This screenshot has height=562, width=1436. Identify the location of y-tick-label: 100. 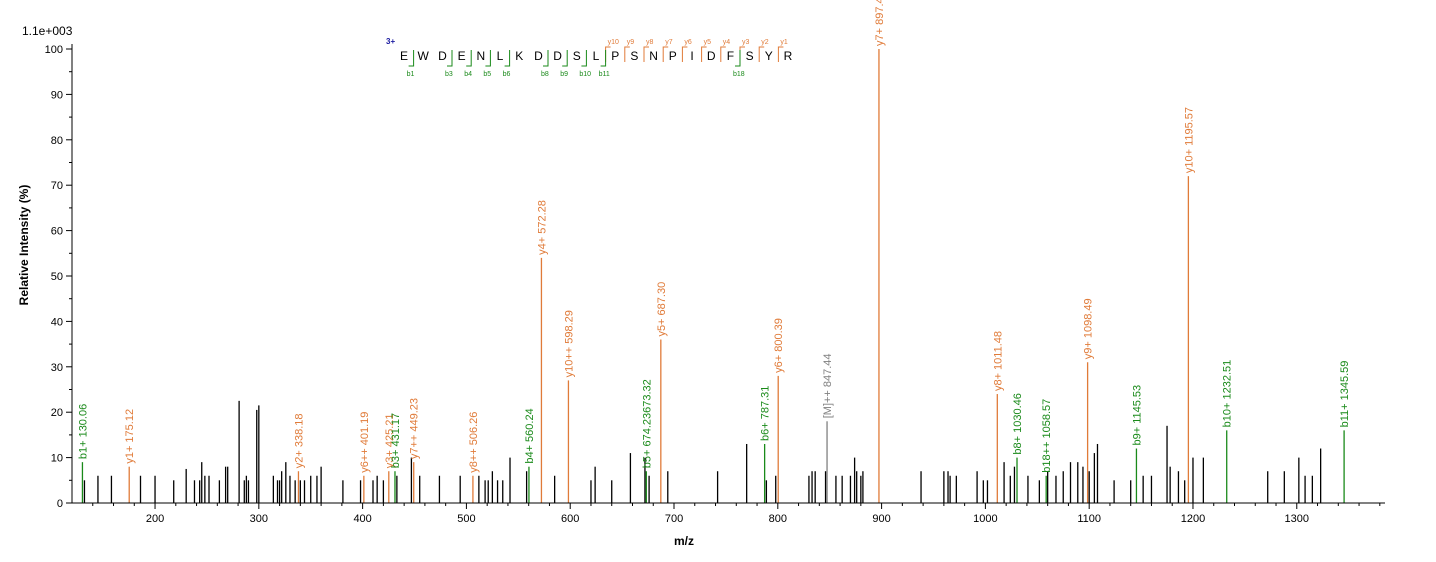
(54, 50).